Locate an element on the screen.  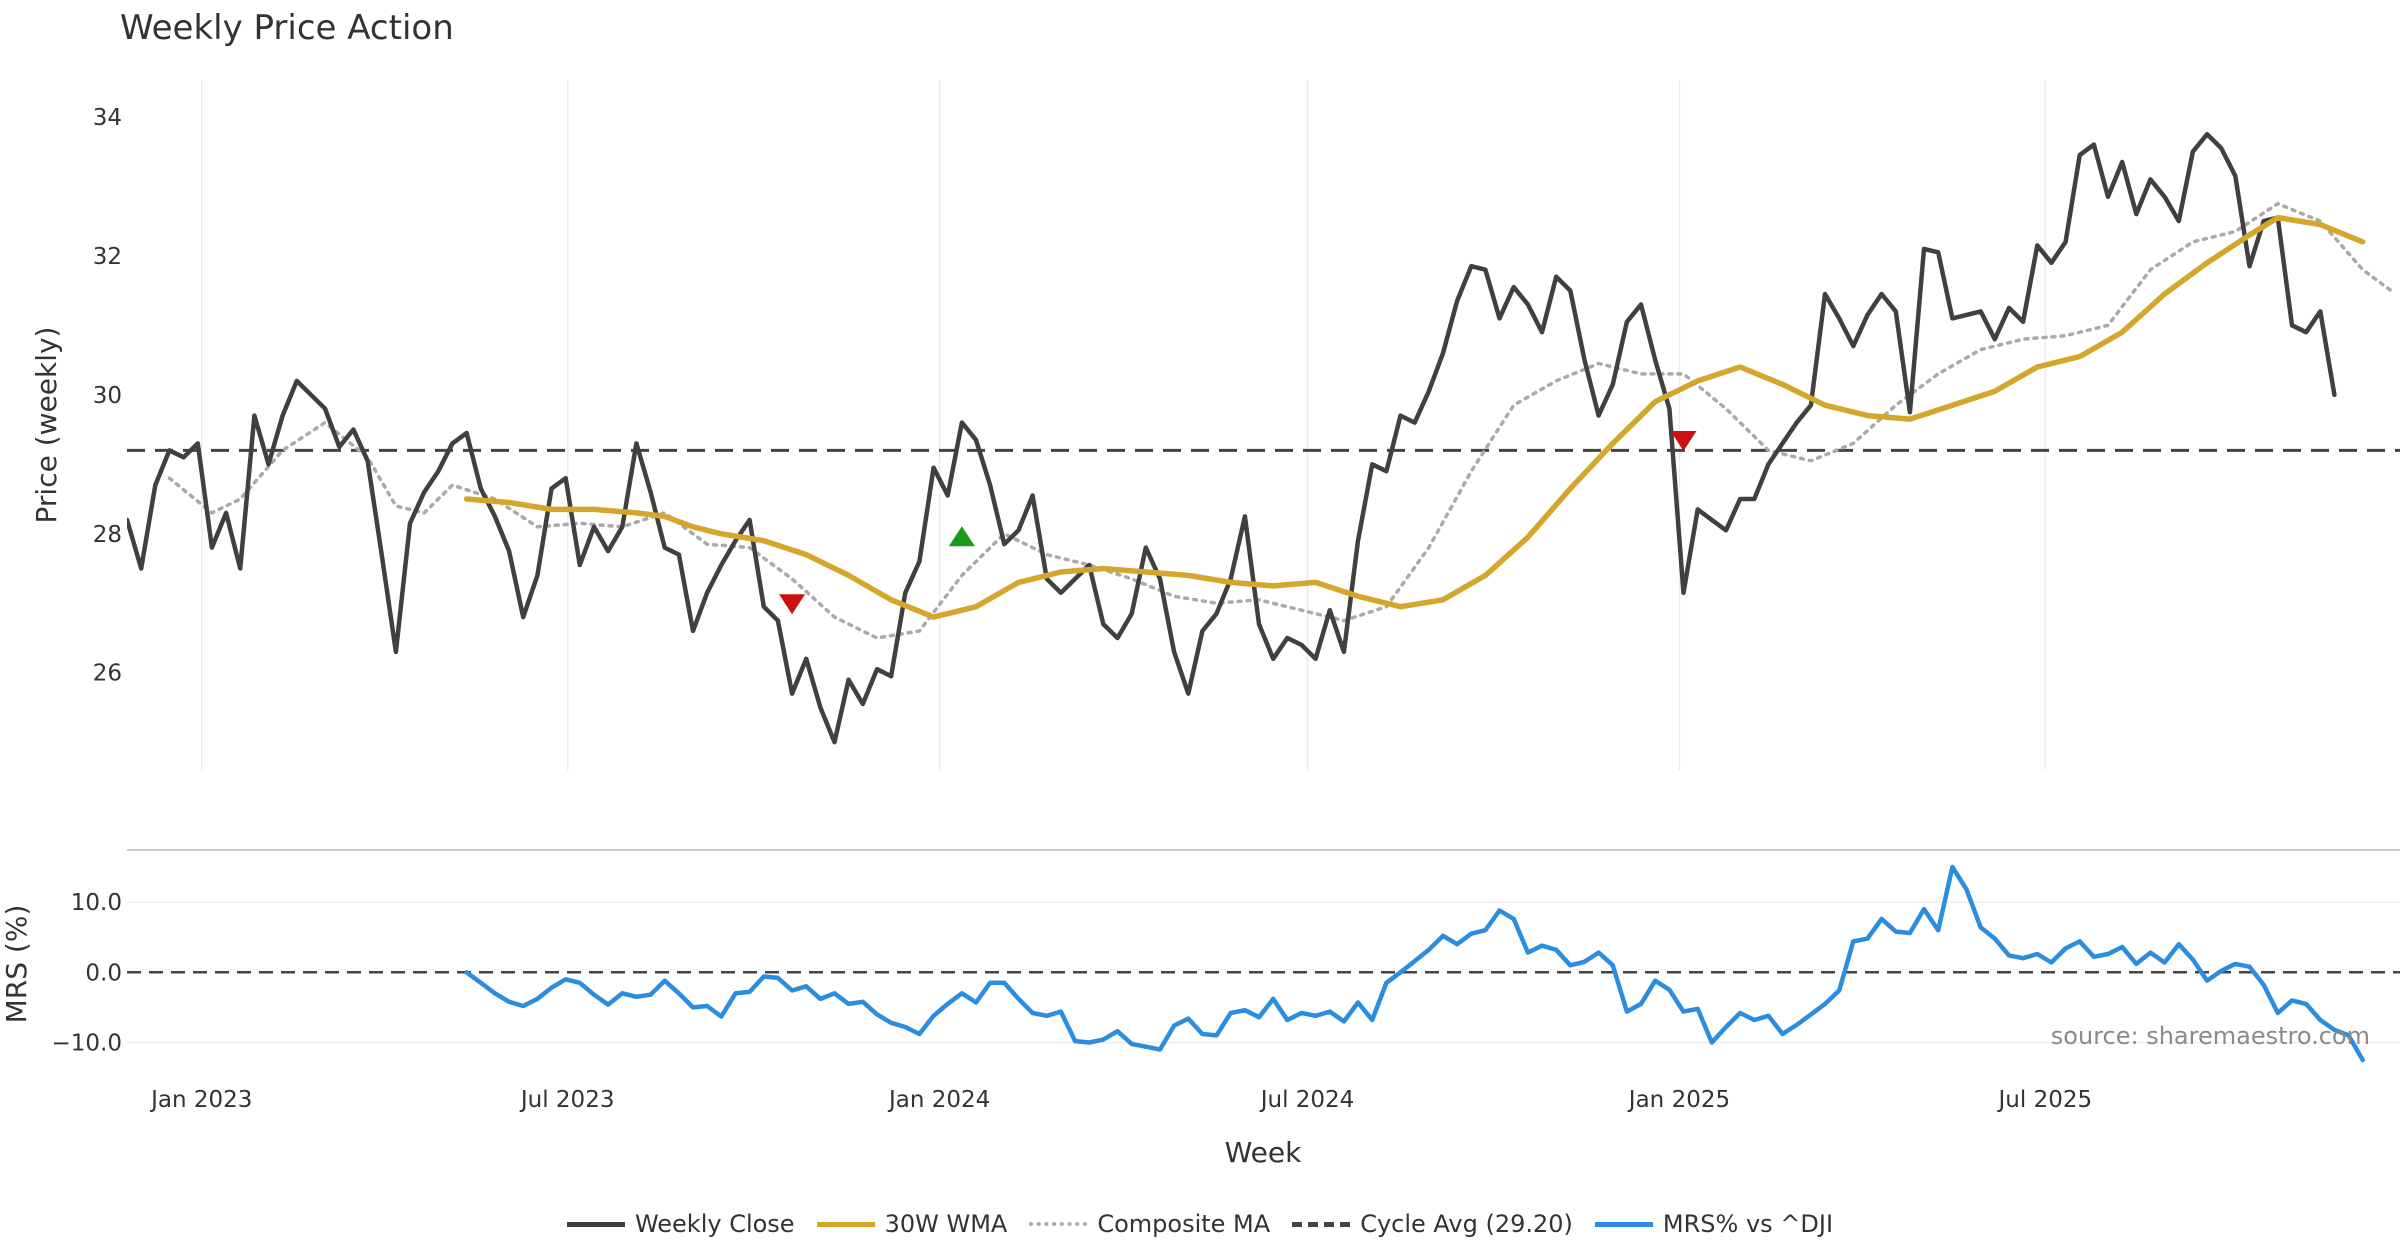
x-tick-label: Jul 2025 is located at coordinates (2045, 1100).